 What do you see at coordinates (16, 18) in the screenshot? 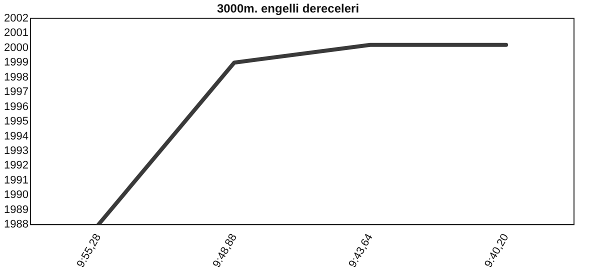
I see `y-tick-label: 2002` at bounding box center [16, 18].